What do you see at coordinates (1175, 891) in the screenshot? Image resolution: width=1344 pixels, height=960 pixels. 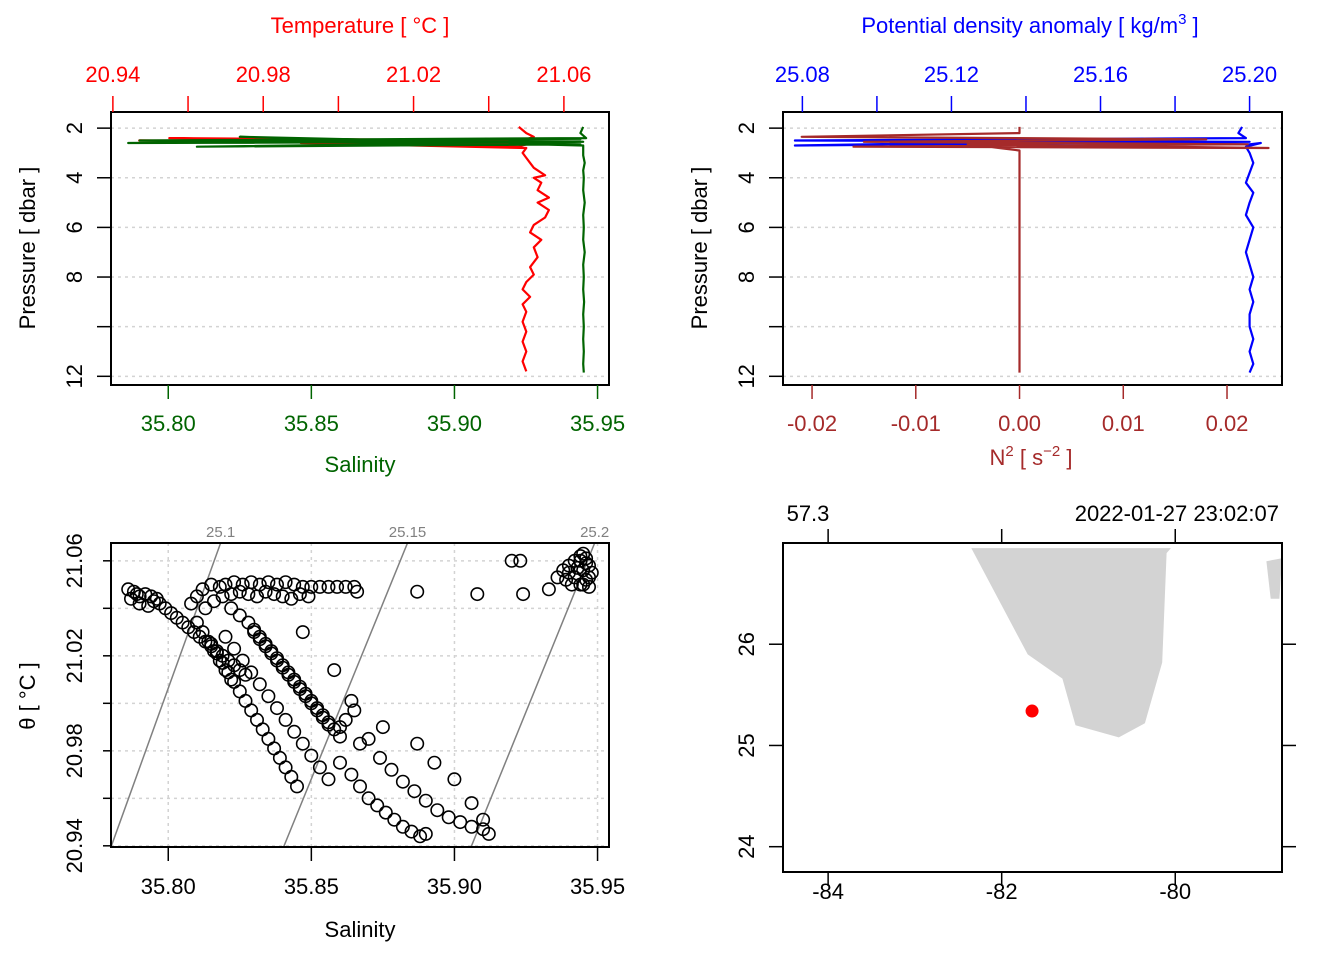 I see `longitude-tick-label: -80` at bounding box center [1175, 891].